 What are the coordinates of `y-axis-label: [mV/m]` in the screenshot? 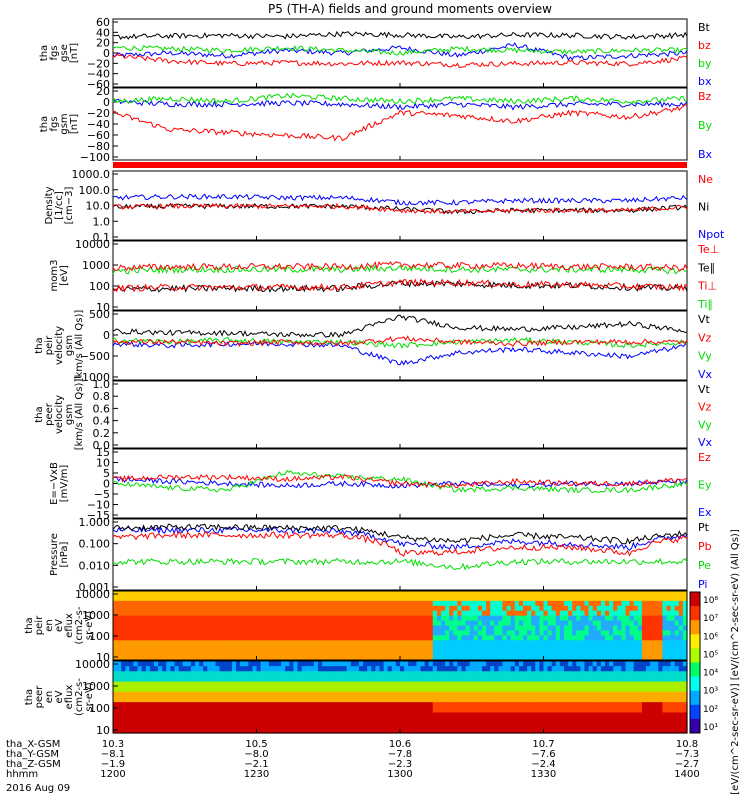 It's located at (64, 484).